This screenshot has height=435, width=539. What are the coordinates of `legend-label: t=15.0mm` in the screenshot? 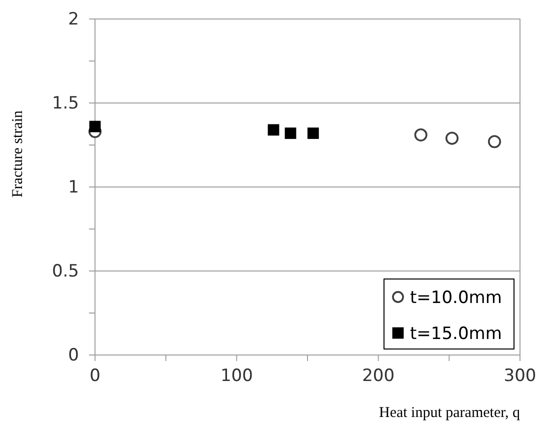 It's located at (456, 334).